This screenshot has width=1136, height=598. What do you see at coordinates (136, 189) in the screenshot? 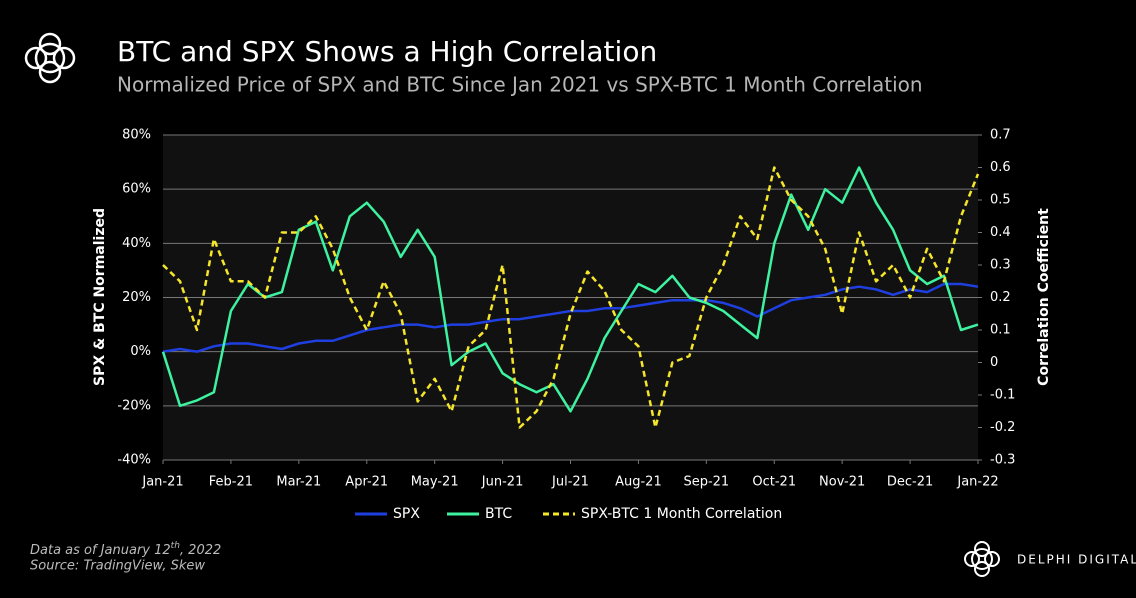
I see `y-tick-label: 60%` at bounding box center [136, 189].